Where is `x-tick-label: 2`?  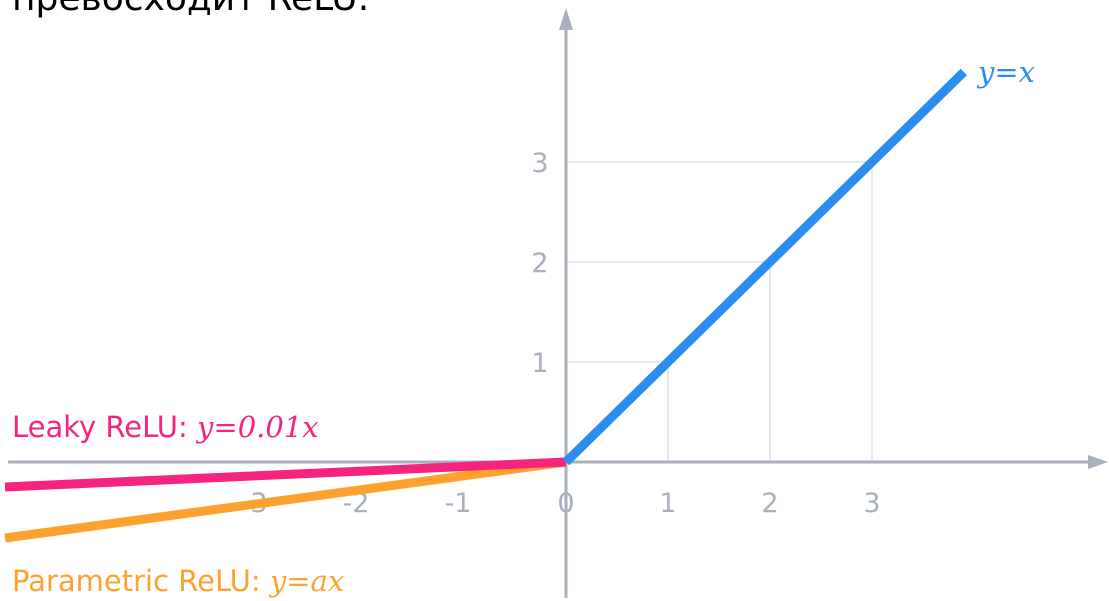
x-tick-label: 2 is located at coordinates (769, 503).